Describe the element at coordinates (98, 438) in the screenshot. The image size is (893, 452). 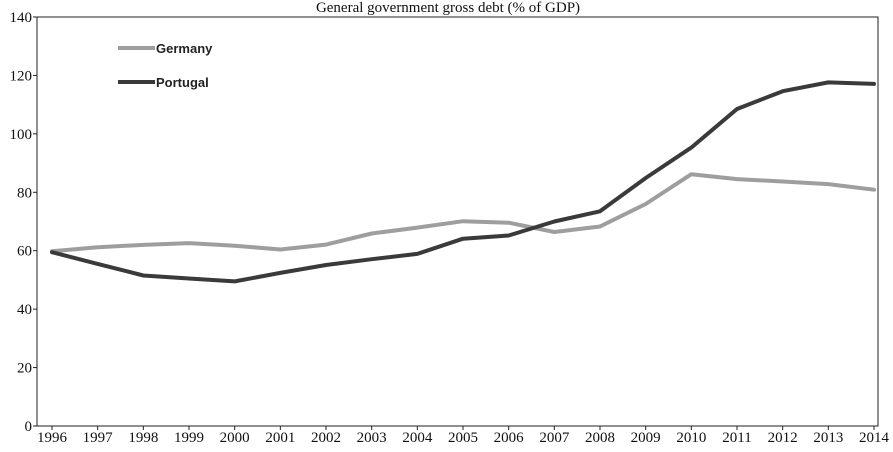
I see `x-tick-label: 1997` at that location.